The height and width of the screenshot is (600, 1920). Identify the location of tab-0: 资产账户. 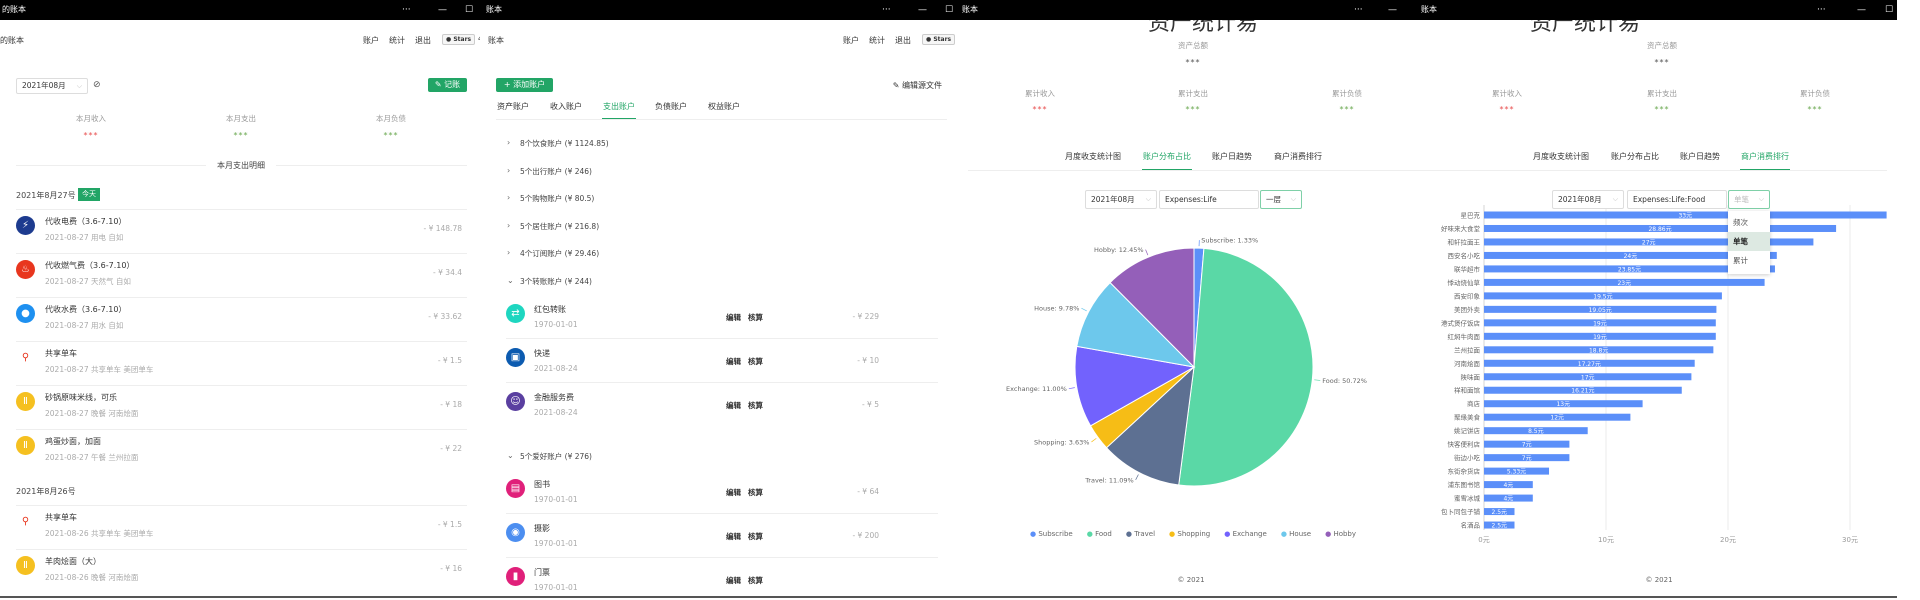
(513, 106).